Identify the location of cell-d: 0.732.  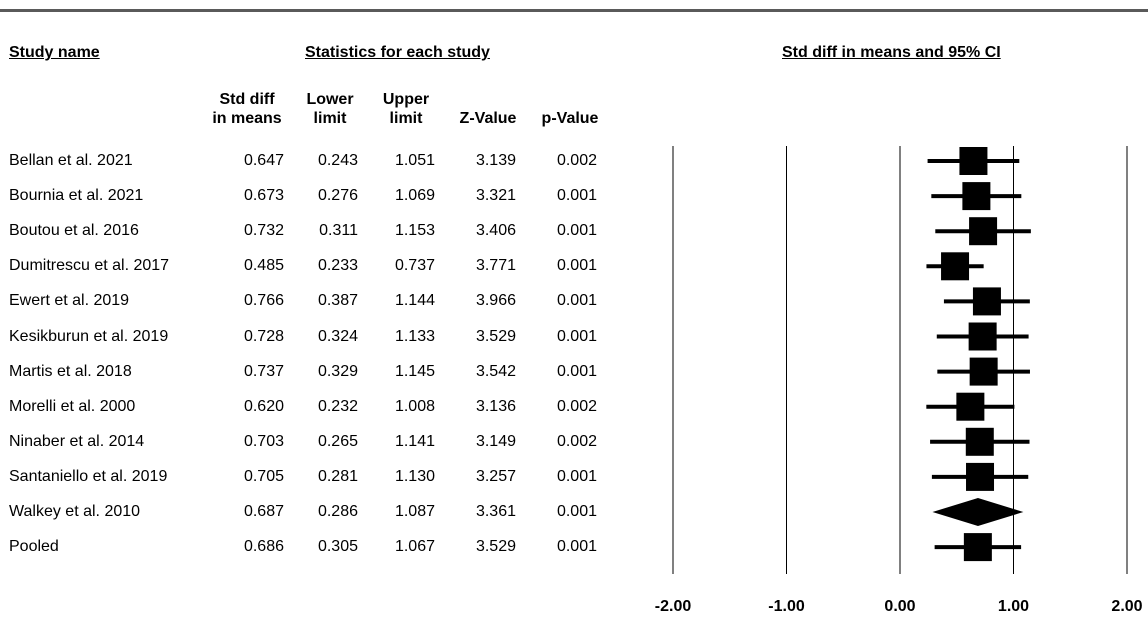
(263, 231).